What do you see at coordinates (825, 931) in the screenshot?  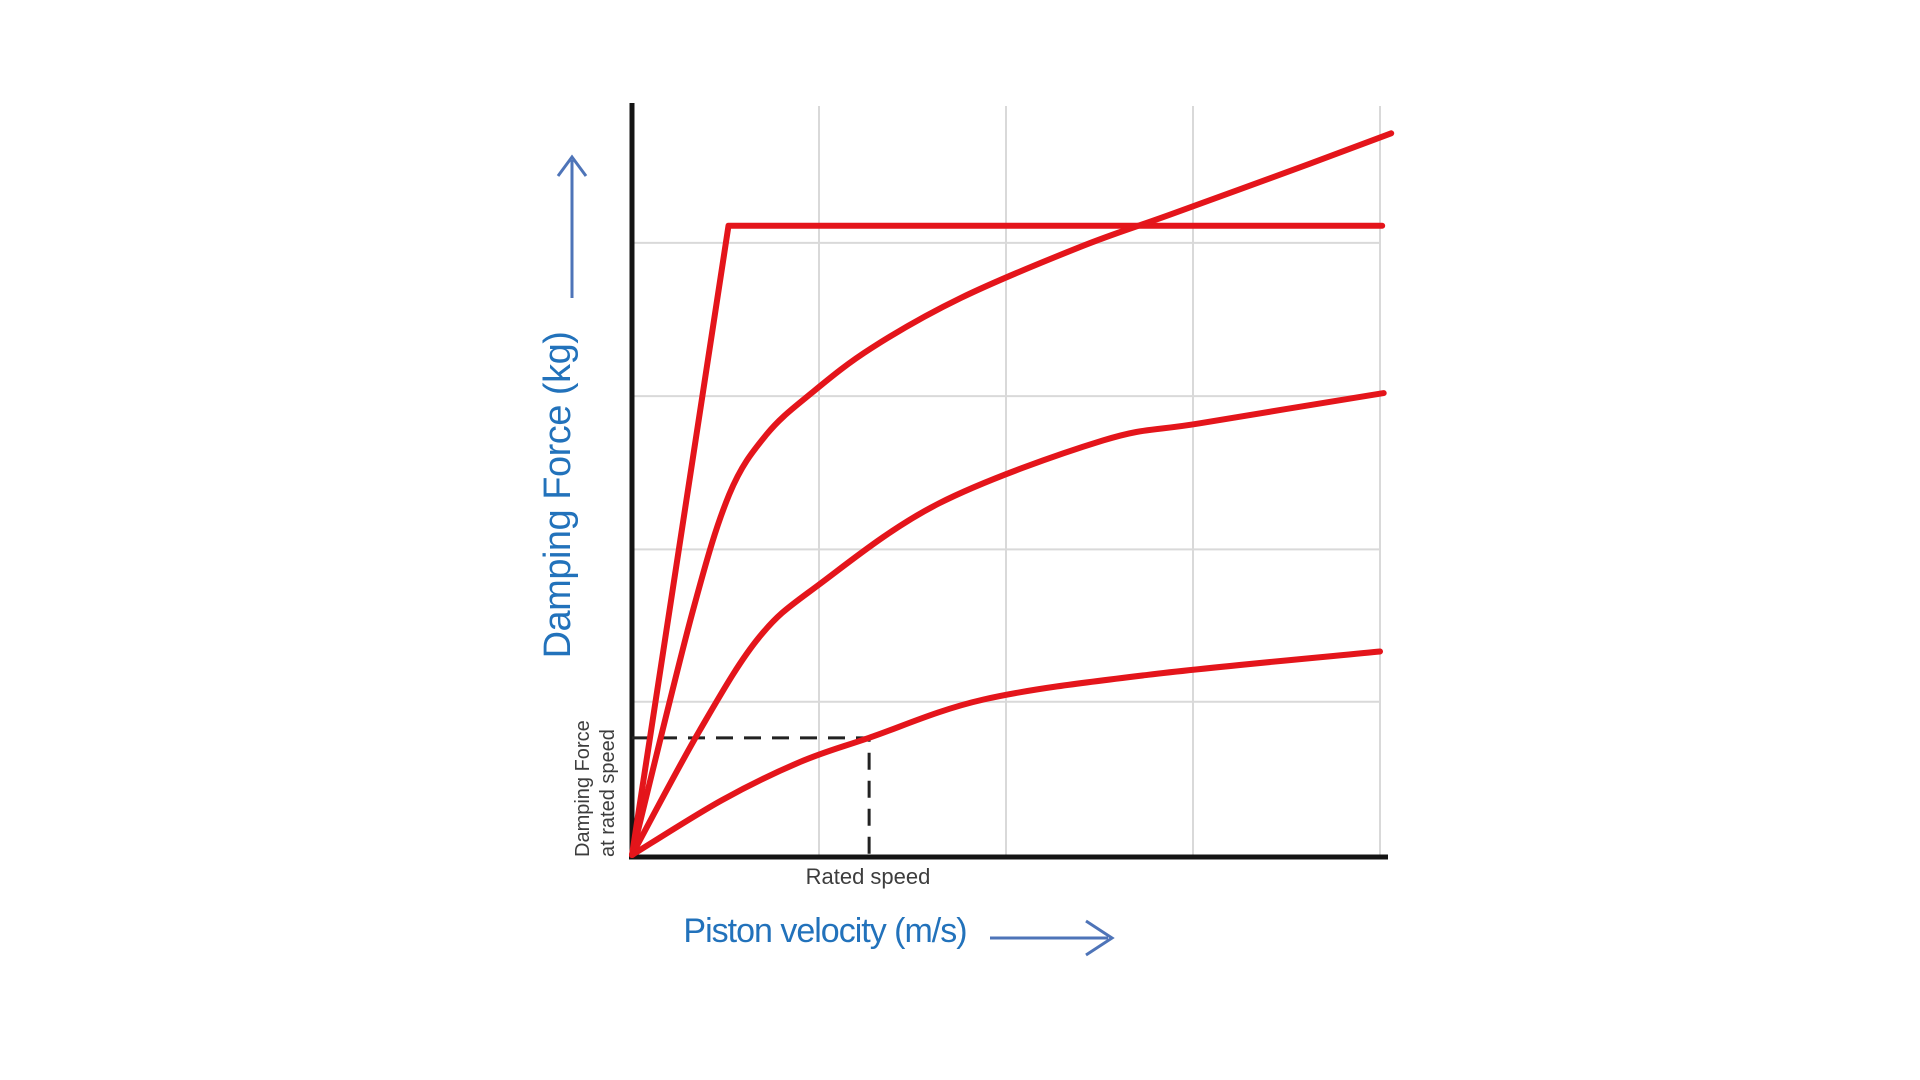 I see `x-axis-title: Piston velocity (m/s)` at bounding box center [825, 931].